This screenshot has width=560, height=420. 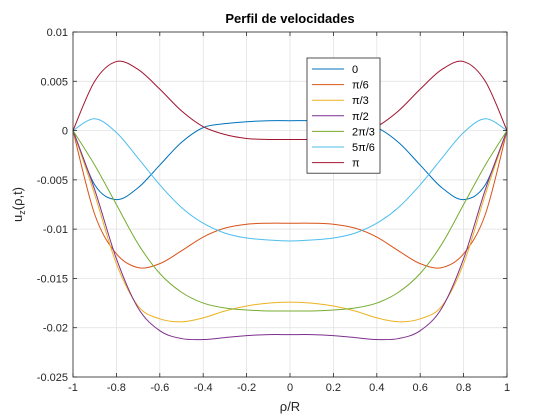 I want to click on x-tick-label: 0, so click(x=290, y=388).